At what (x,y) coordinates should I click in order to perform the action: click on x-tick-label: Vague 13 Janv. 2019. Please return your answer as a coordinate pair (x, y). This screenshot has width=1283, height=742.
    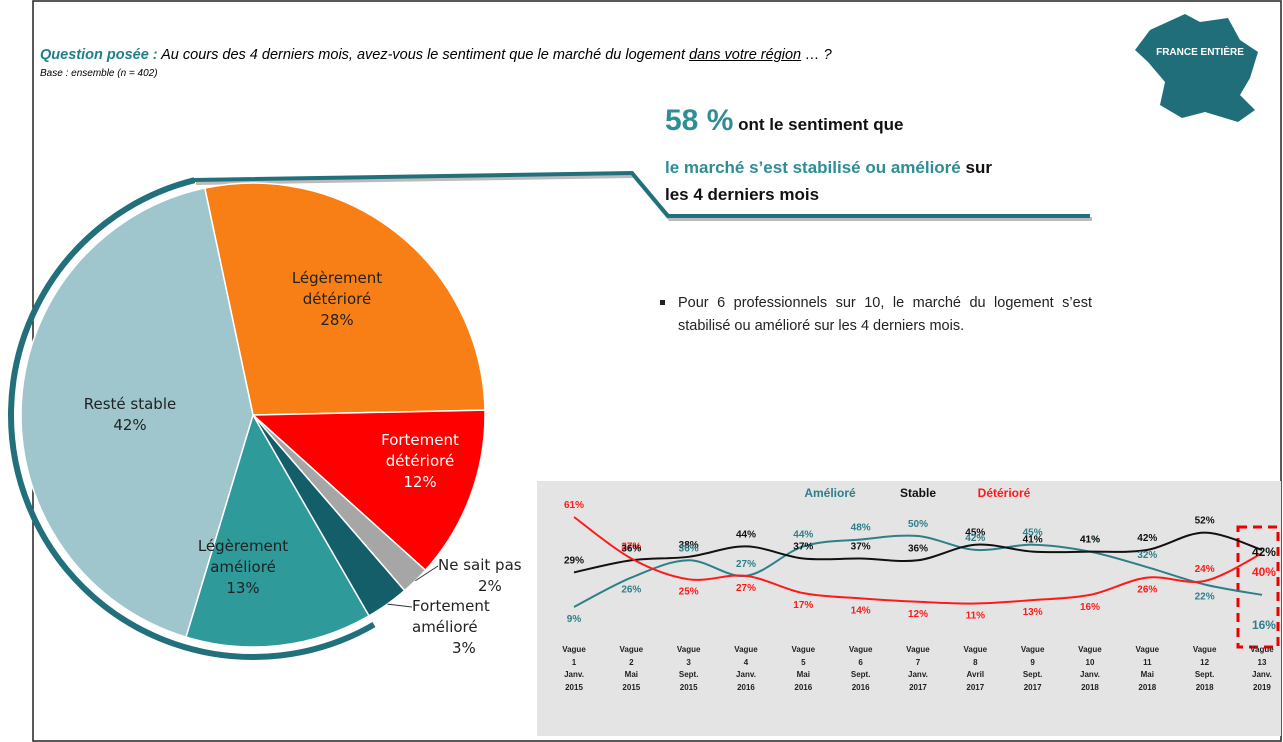
    Looking at the image, I should click on (1262, 669).